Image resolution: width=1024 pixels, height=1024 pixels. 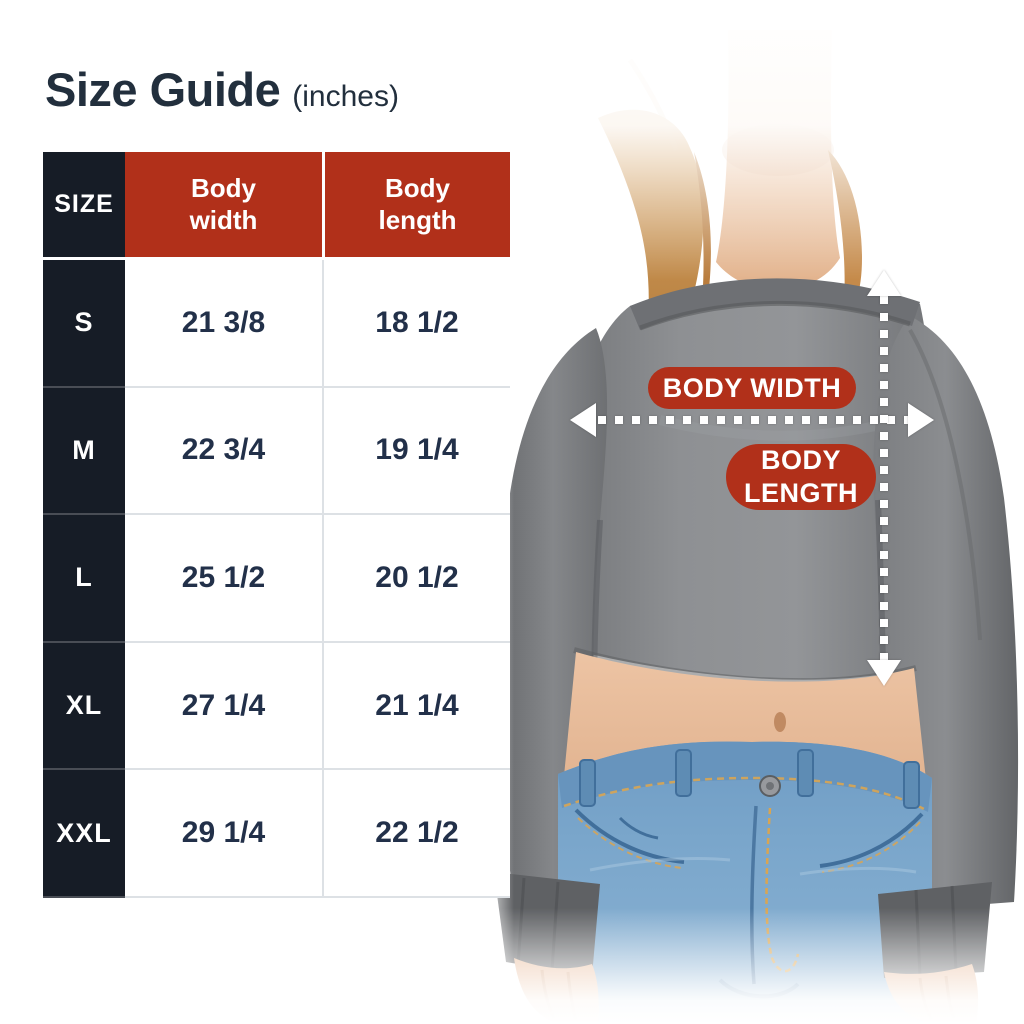 What do you see at coordinates (223, 834) in the screenshot?
I see `body-width-cell: 29 1/4` at bounding box center [223, 834].